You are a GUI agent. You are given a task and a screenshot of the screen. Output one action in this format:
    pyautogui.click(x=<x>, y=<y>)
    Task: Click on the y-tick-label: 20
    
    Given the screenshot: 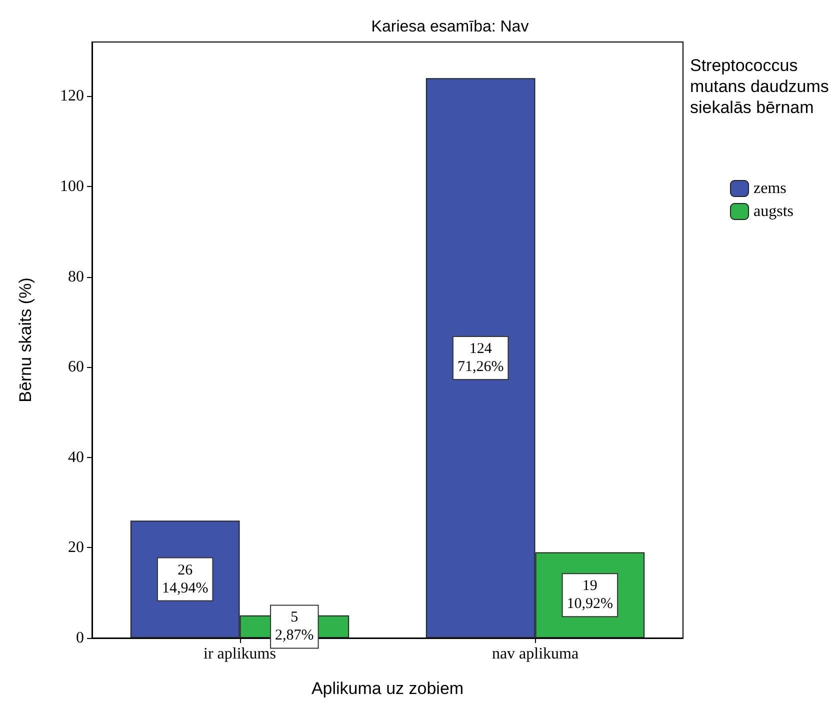 What is the action you would take?
    pyautogui.click(x=76, y=547)
    